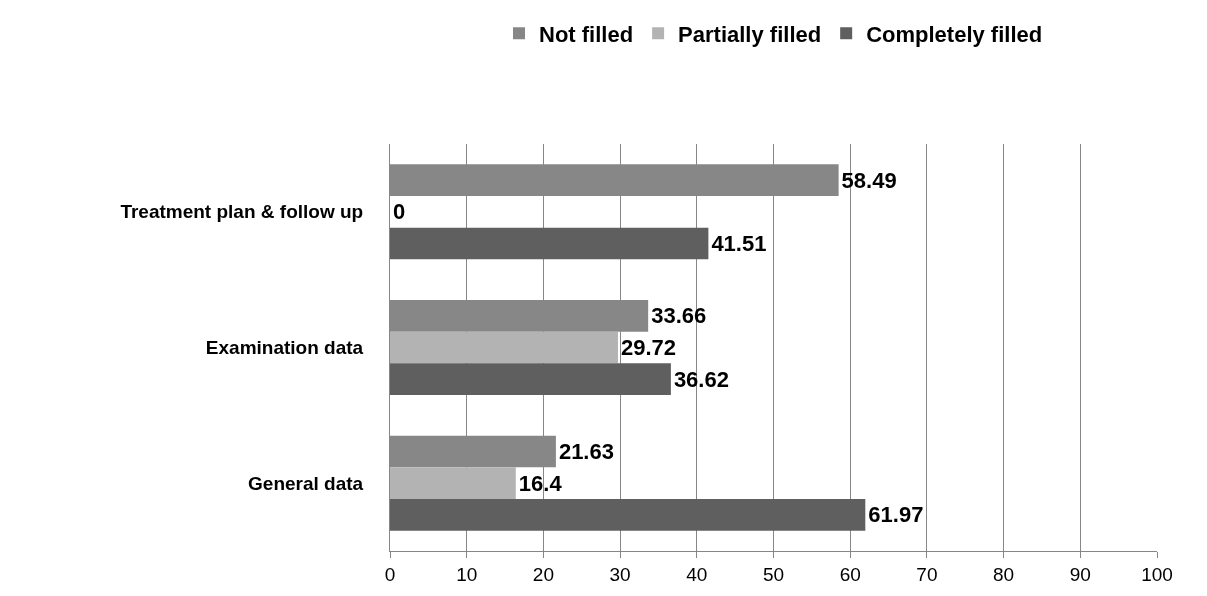 This screenshot has height=596, width=1207. I want to click on legend-label: Not filled, so click(586, 34).